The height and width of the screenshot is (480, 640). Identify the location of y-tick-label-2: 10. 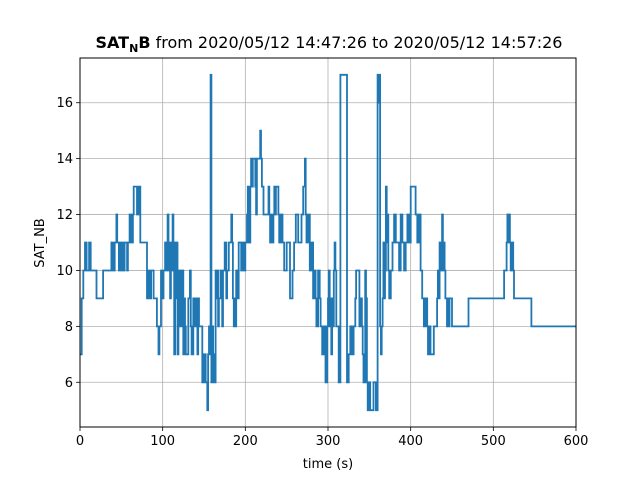
(64, 271).